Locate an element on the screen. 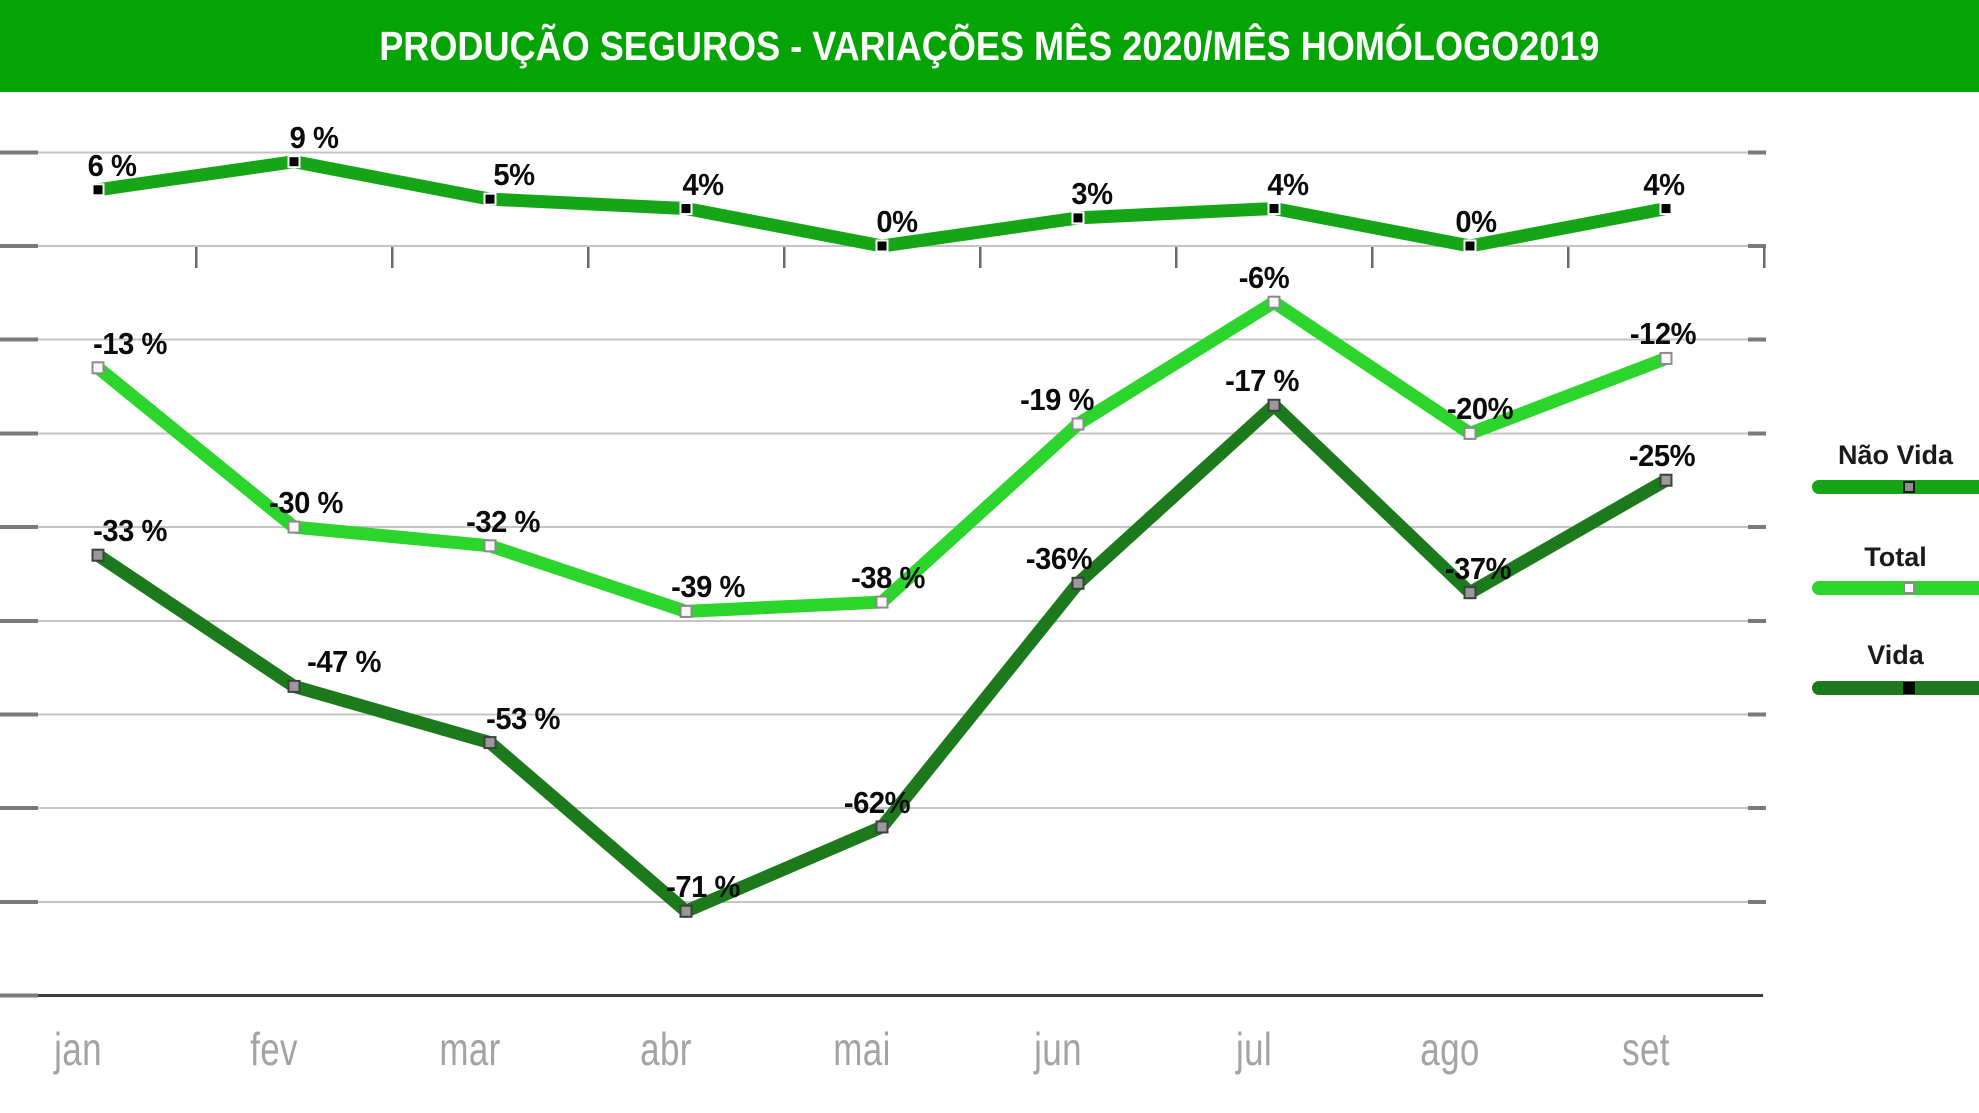 The image size is (1979, 1113). legend-swatch-vida is located at coordinates (1895, 688).